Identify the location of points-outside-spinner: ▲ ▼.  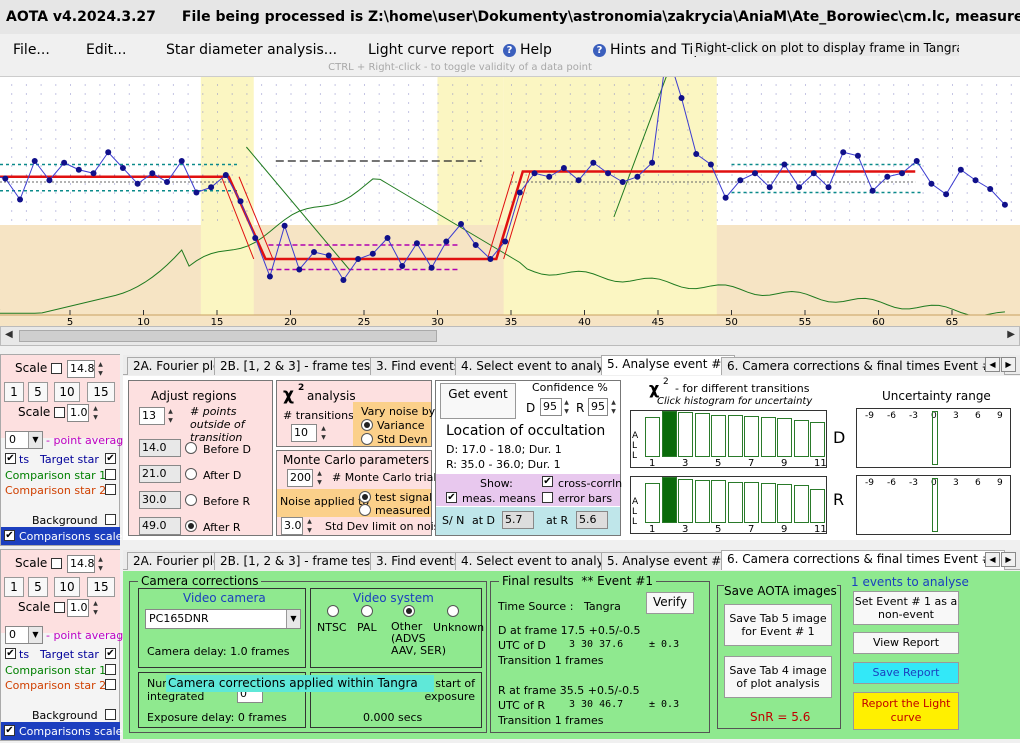
(170, 416).